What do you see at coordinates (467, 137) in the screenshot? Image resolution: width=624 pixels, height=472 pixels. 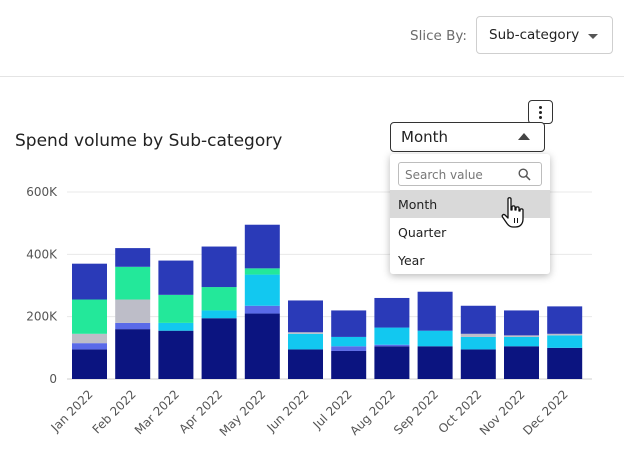 I see `period-select: Month` at bounding box center [467, 137].